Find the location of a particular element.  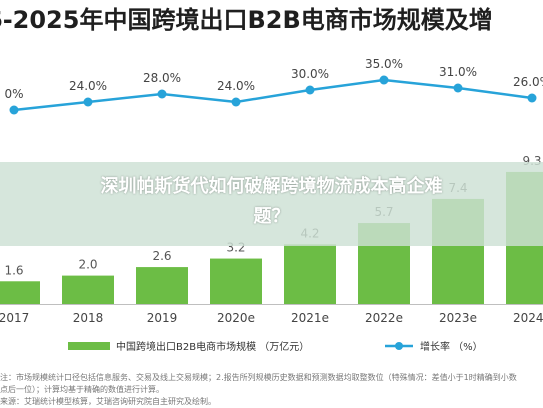

growth-point-2024e is located at coordinates (532, 98).